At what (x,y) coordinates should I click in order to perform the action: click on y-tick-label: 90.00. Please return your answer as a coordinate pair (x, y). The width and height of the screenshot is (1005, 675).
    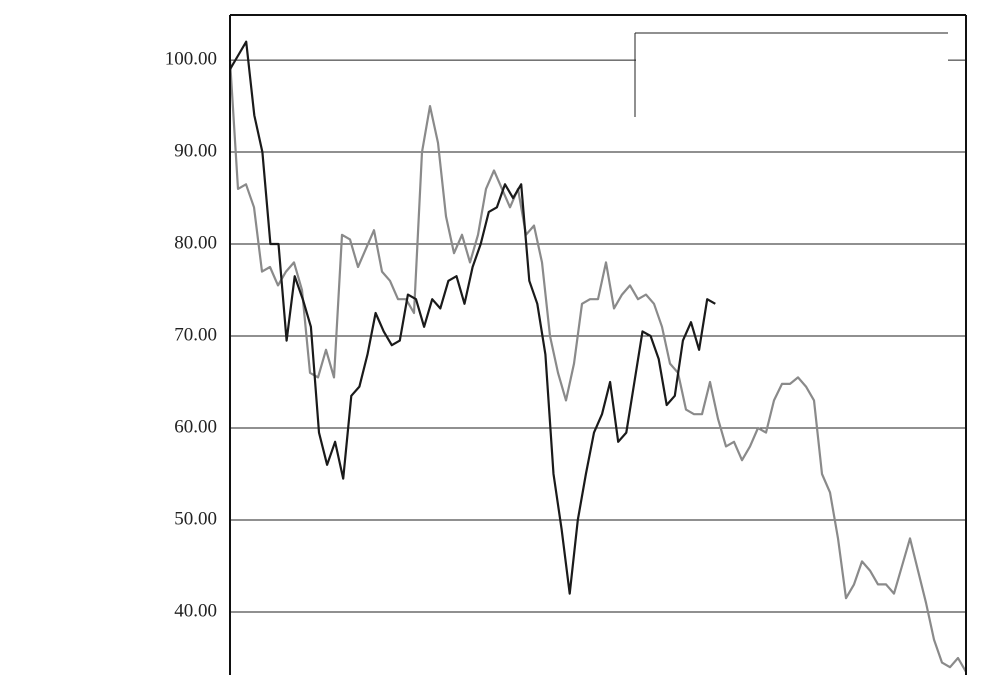
    Looking at the image, I should click on (195, 150).